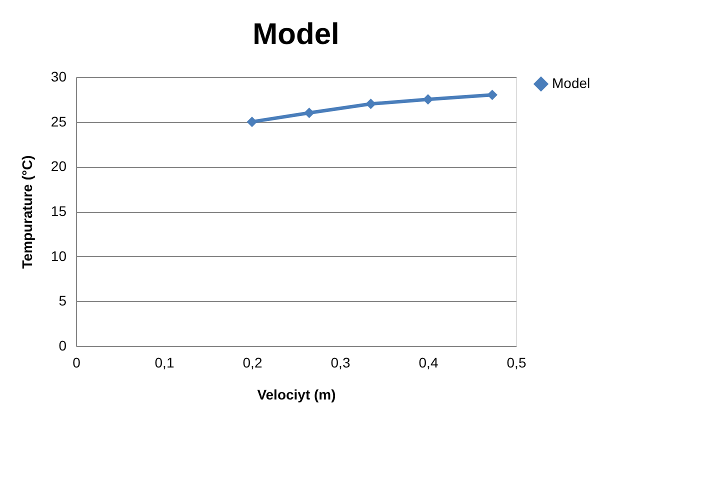  Describe the element at coordinates (62, 300) in the screenshot. I see `y-tick-label: 5` at that location.